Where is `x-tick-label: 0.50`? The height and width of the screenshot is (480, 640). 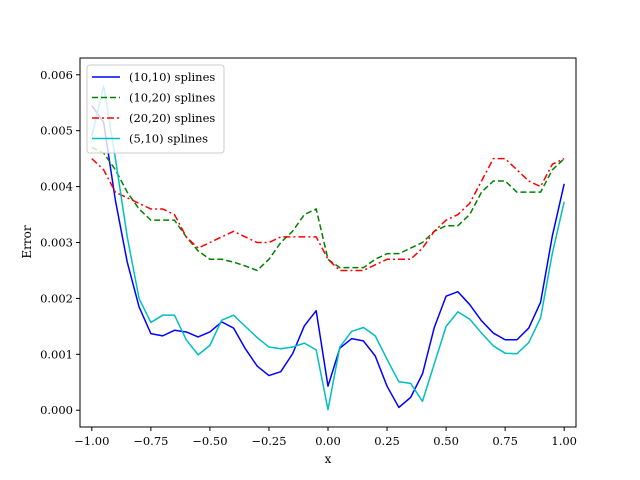 x-tick-label: 0.50 is located at coordinates (446, 441).